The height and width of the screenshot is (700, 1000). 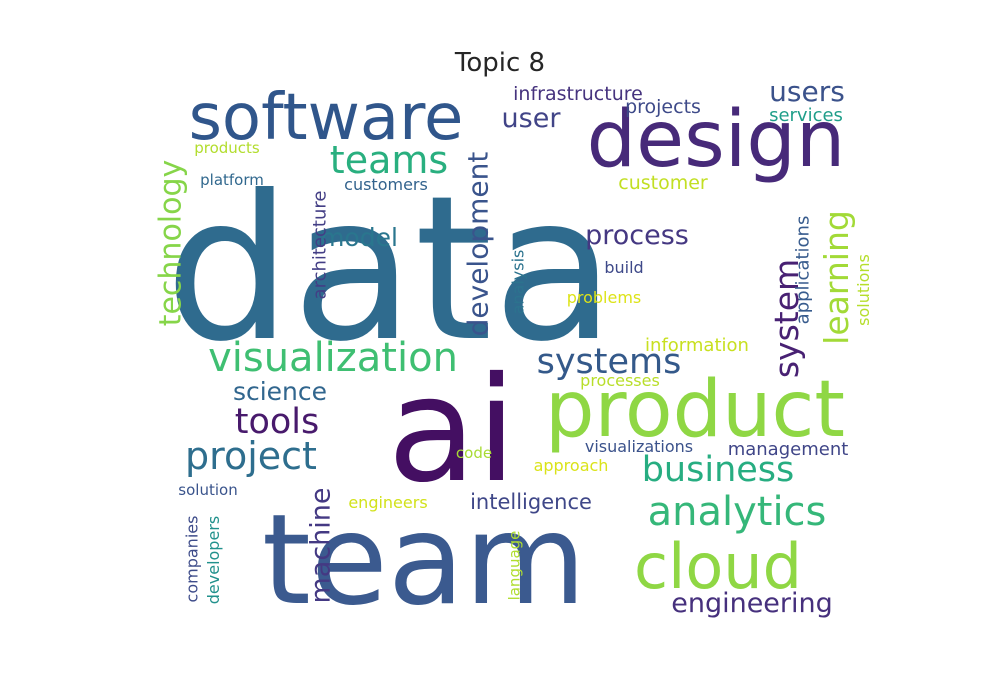 I want to click on word: process, so click(x=637, y=235).